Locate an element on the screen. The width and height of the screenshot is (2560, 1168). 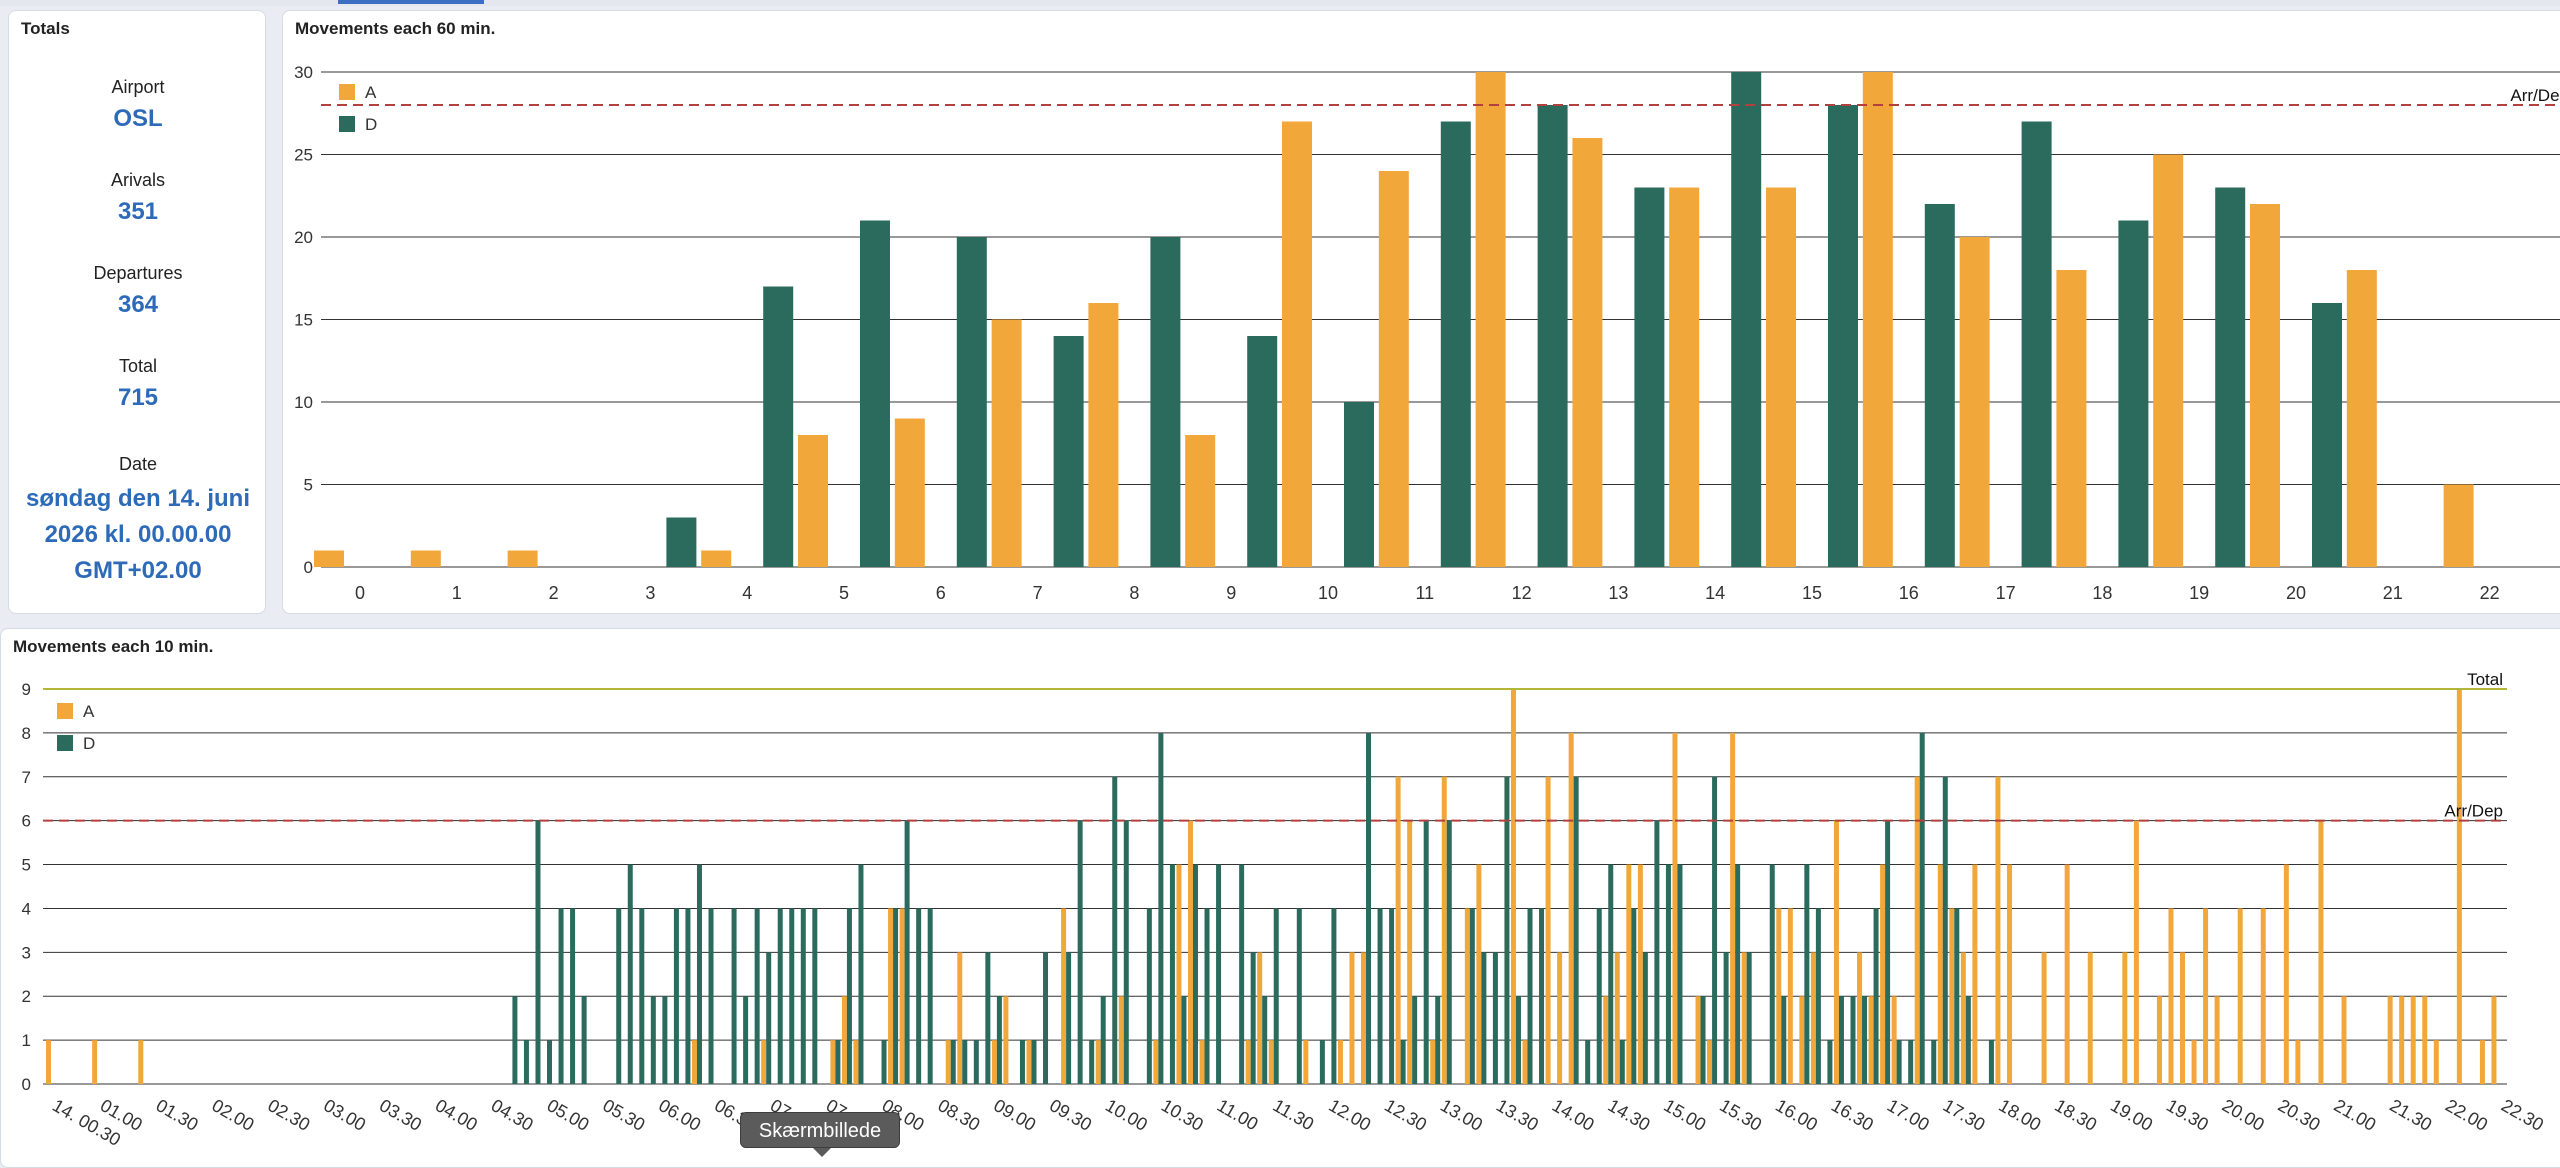
x-tick-label: 05.30 is located at coordinates (623, 1115).